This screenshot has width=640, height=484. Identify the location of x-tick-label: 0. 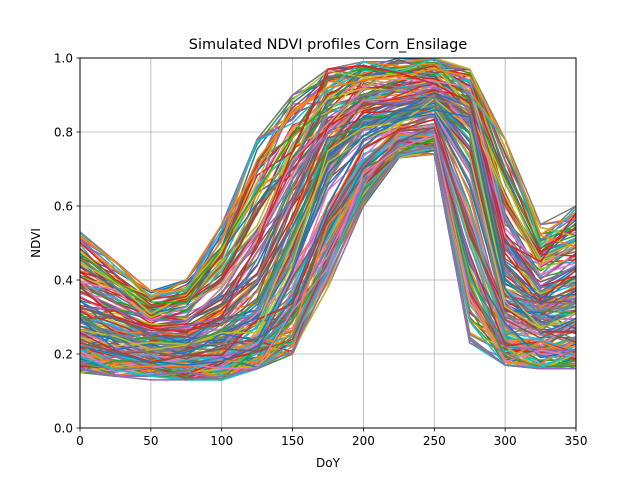
(80, 441).